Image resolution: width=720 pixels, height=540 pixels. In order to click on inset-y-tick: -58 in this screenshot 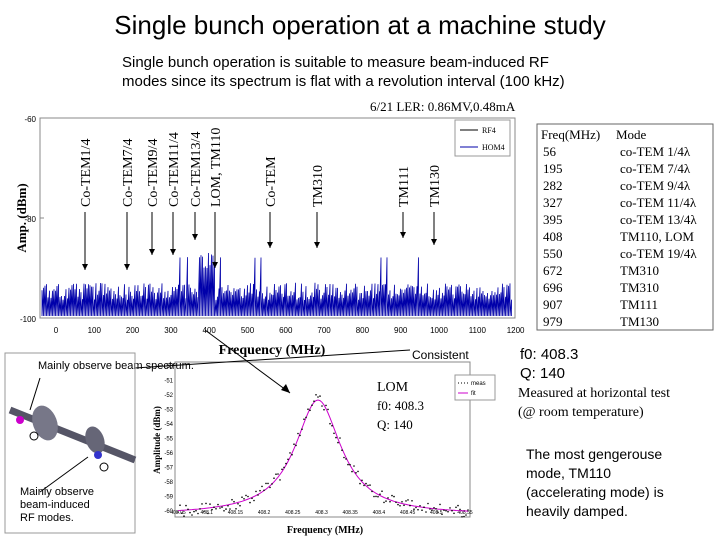, I will do `click(168, 483)`.